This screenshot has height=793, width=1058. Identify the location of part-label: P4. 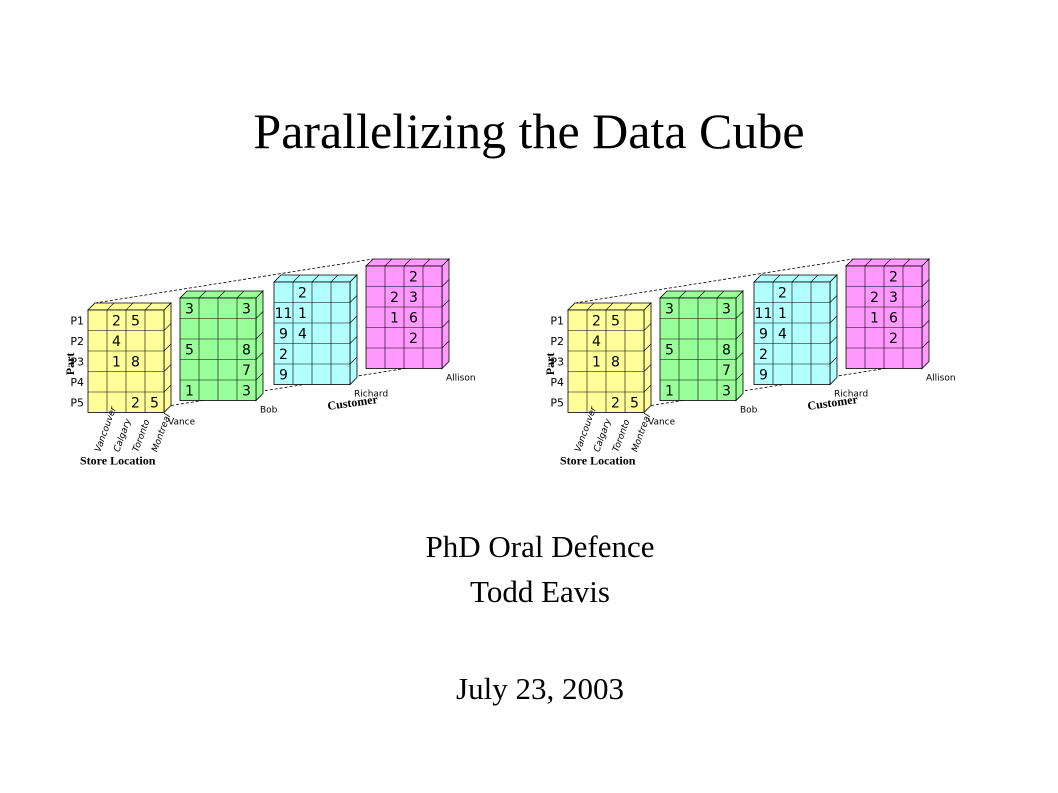
(557, 382).